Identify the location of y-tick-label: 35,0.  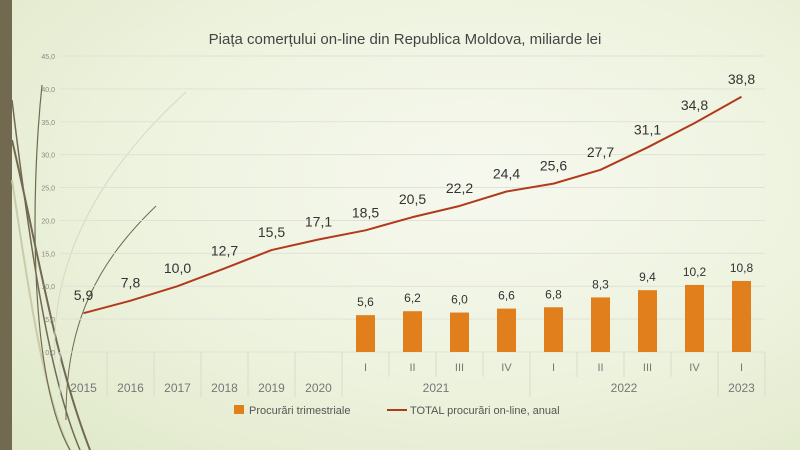
(48, 123).